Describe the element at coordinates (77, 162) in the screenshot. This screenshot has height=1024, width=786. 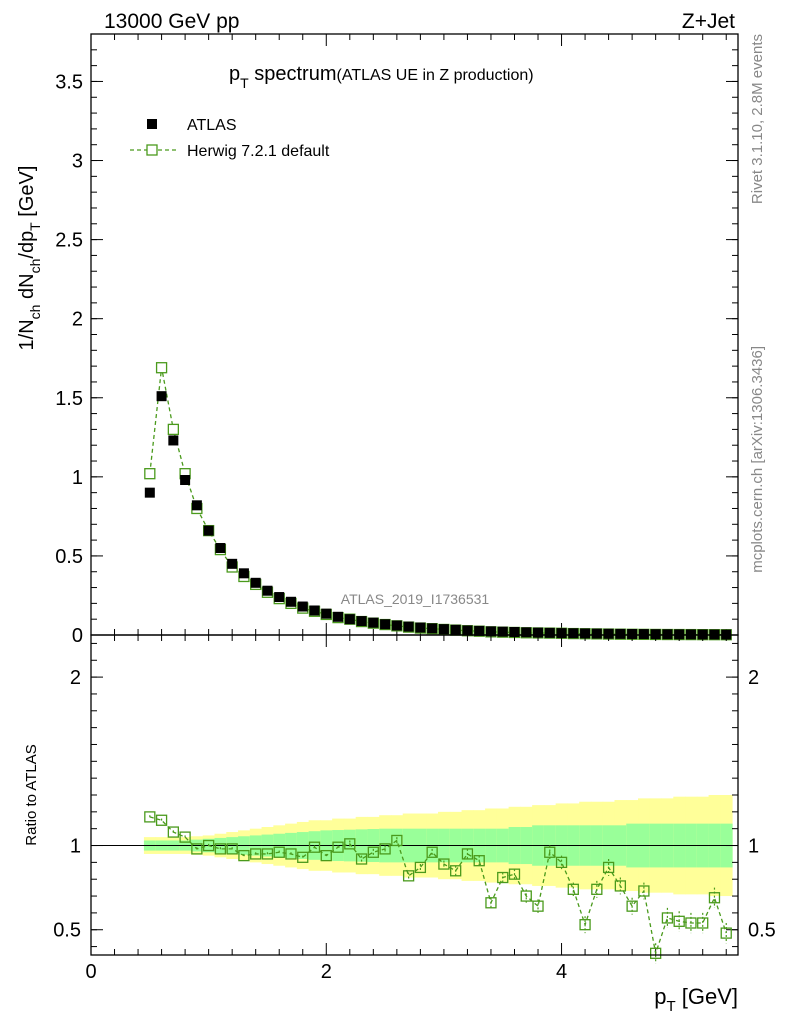
I see `main-ytick-label: 3` at that location.